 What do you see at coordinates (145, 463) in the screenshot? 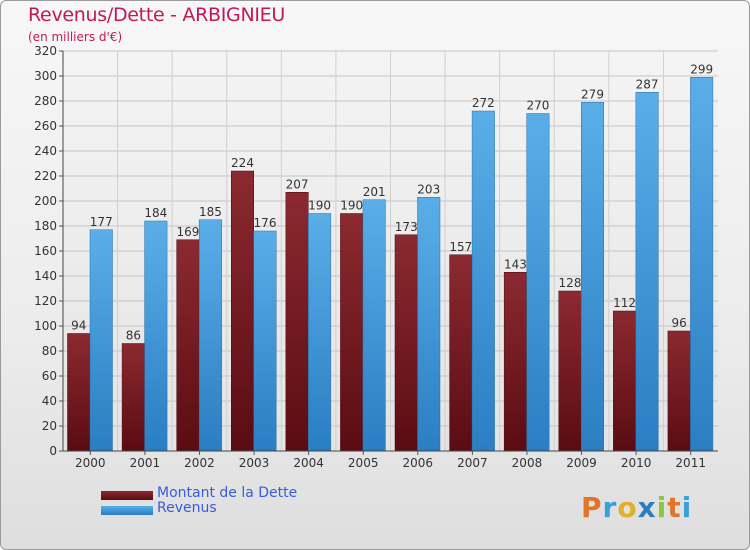
I see `x-tick-label: 2001` at bounding box center [145, 463].